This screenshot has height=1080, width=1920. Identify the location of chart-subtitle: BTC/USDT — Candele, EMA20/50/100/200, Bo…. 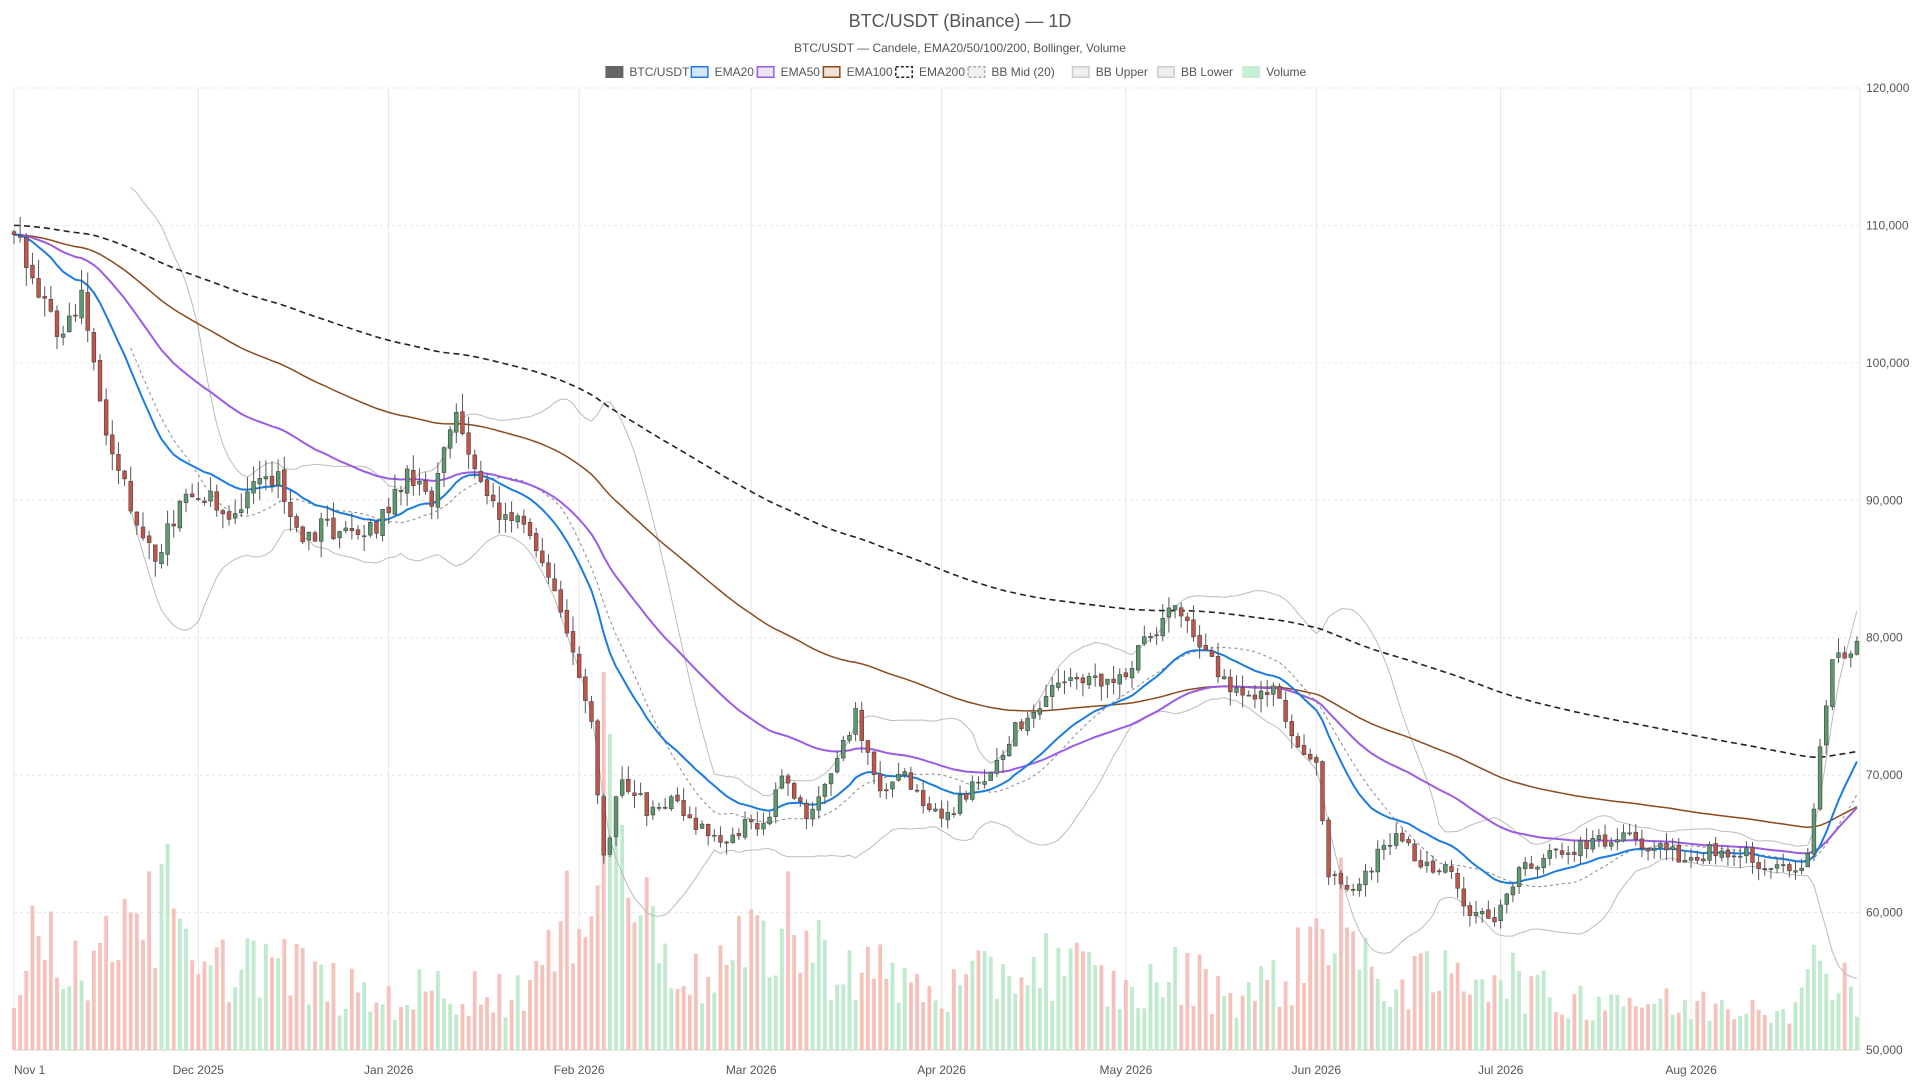
(960, 48).